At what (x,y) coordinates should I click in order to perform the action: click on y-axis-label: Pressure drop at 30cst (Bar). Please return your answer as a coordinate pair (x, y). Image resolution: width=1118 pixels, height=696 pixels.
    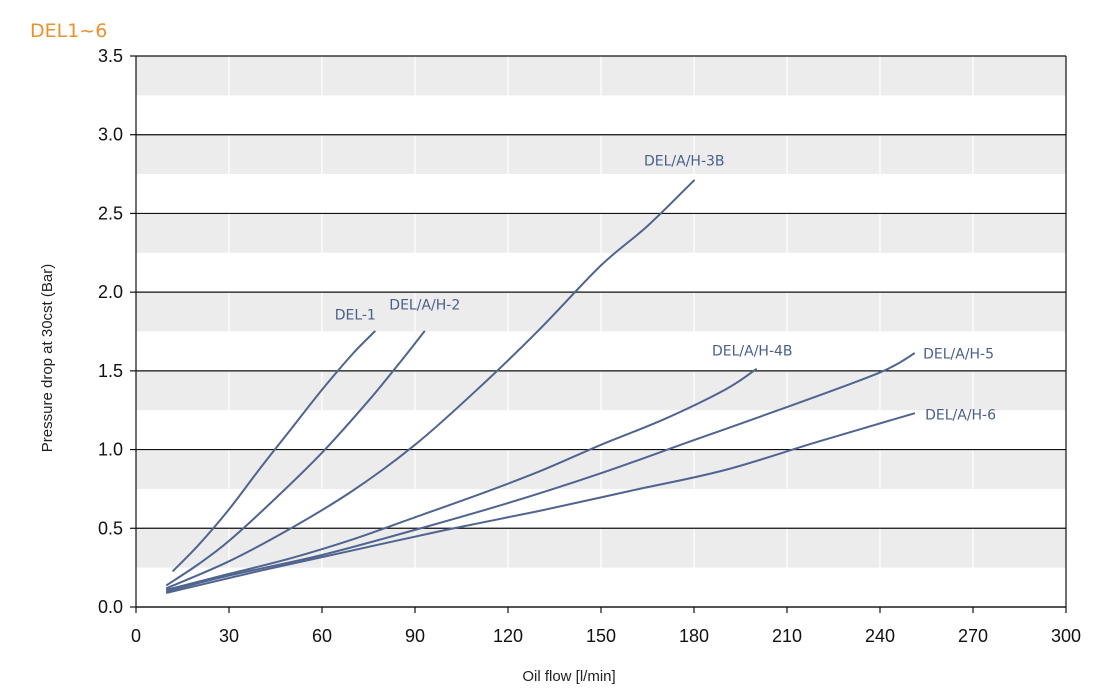
    Looking at the image, I should click on (47, 358).